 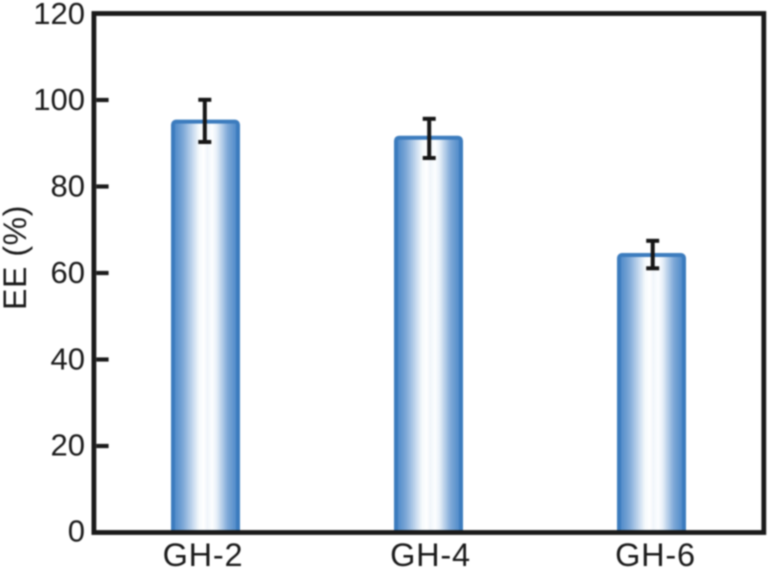 I want to click on svg-text: 40, so click(x=68, y=359).